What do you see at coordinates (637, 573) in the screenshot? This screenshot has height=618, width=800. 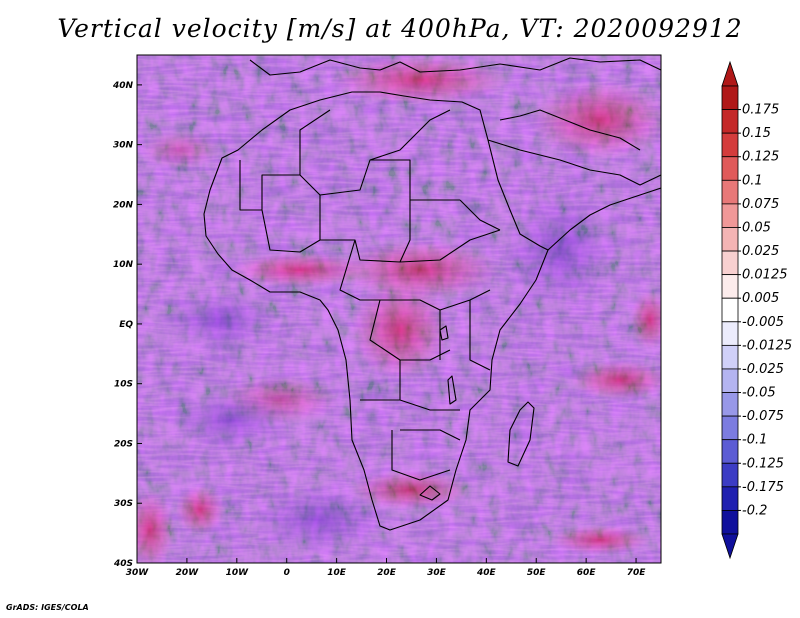 I see `lon-tick-label: 70E` at bounding box center [637, 573].